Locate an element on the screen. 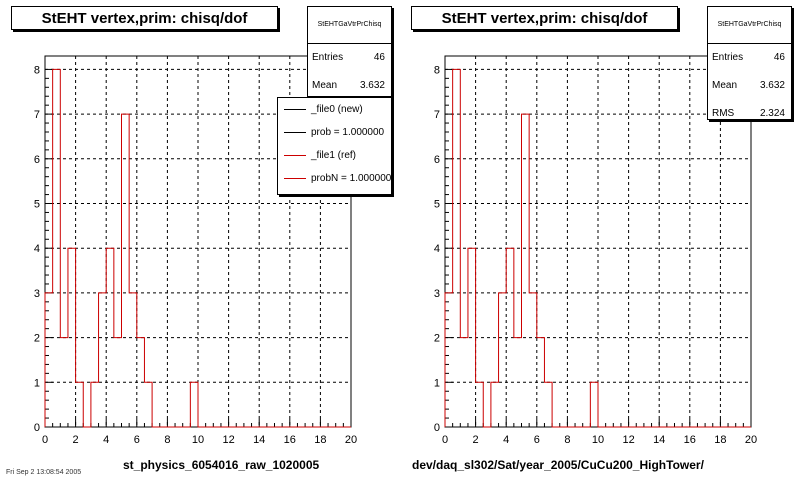 This screenshot has width=800, height=480. right-xtick-label-10: 20 is located at coordinates (751, 440).